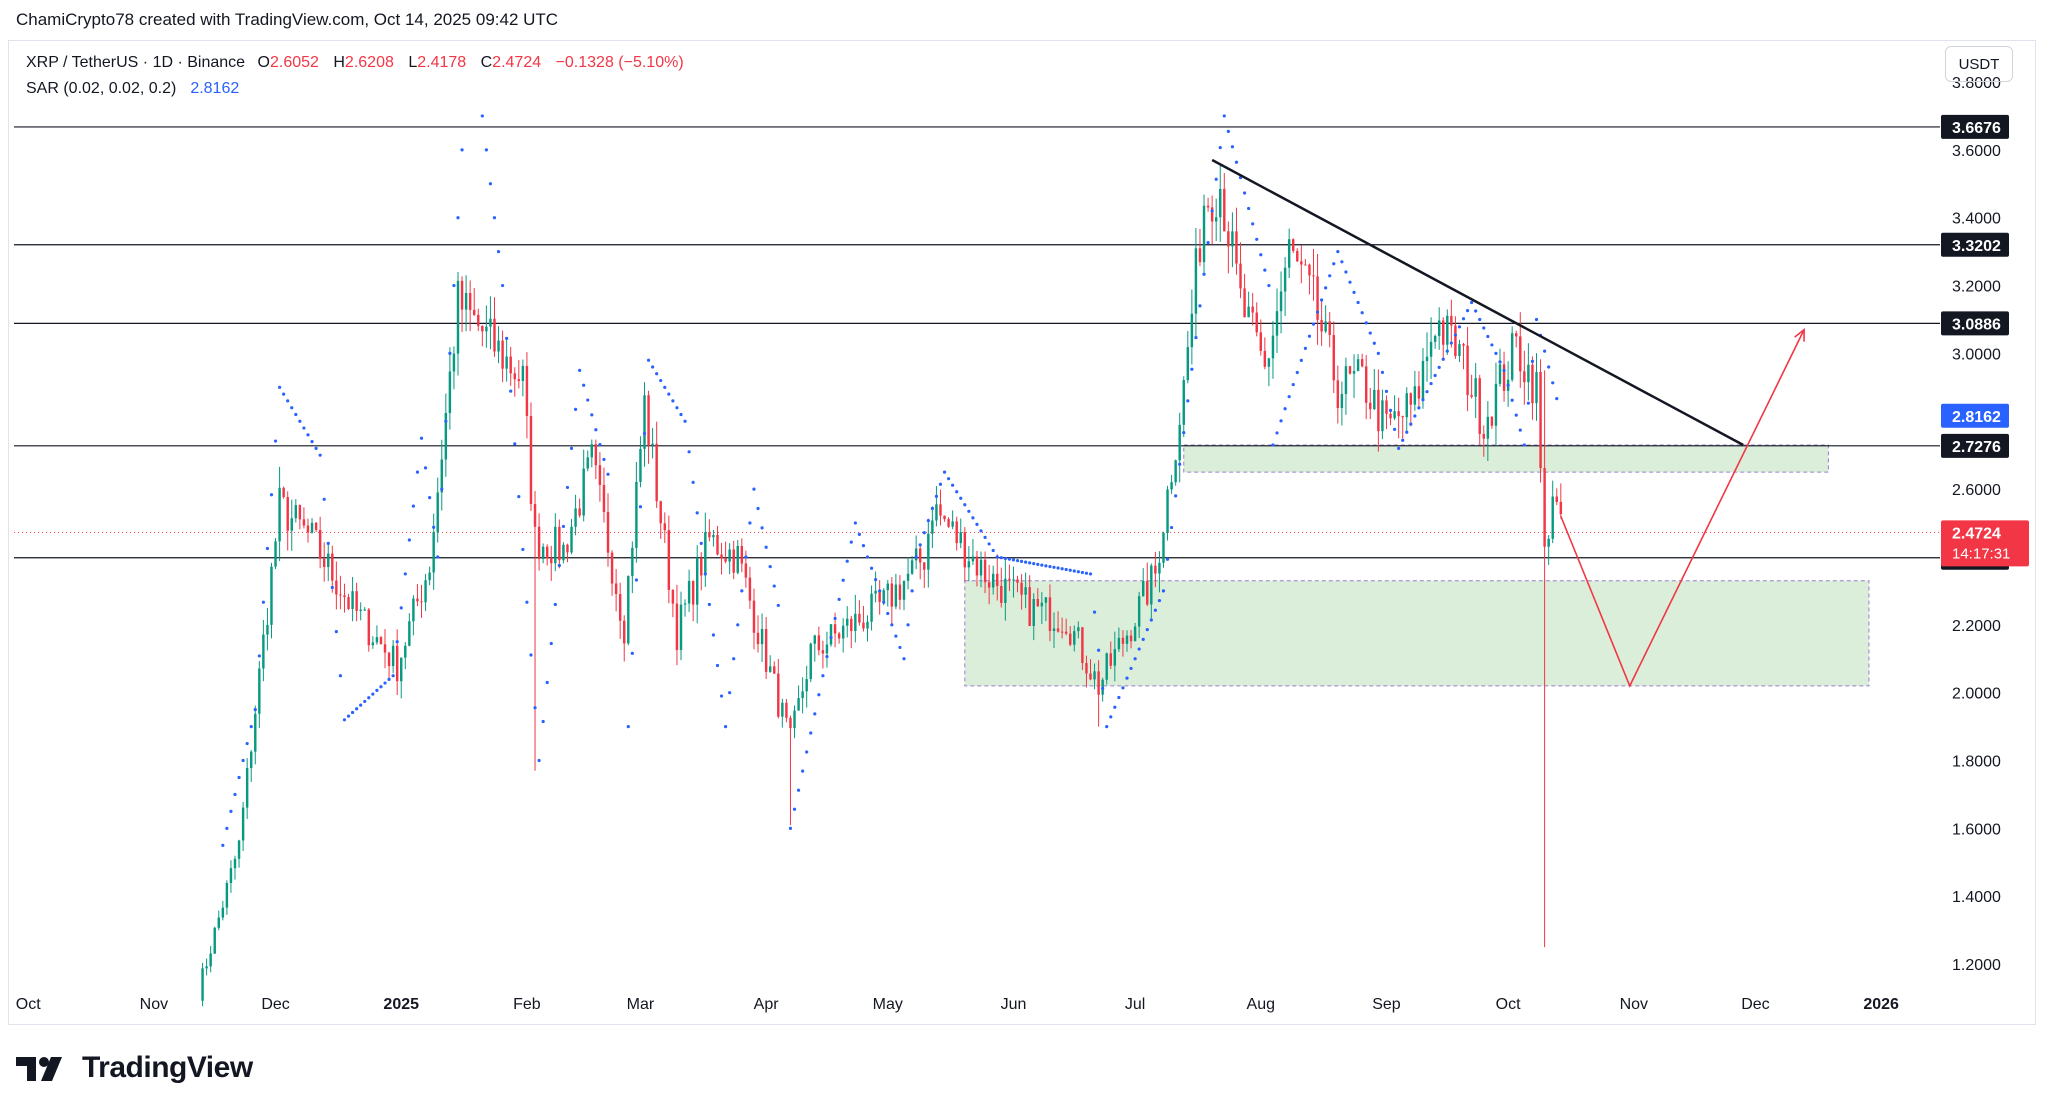 The height and width of the screenshot is (1109, 2048). Describe the element at coordinates (167, 1067) in the screenshot. I see `tradingview-wordmark: TradingView` at that location.